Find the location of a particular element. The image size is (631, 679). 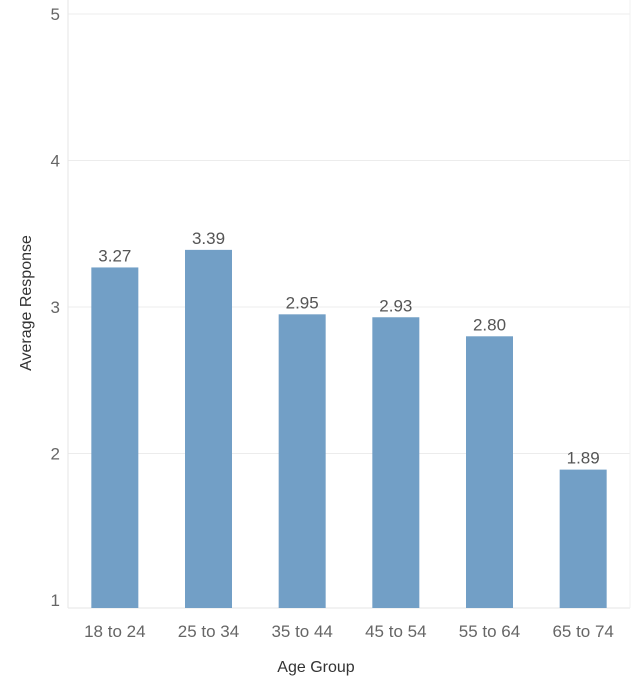

y-tick-label: 1 is located at coordinates (55, 600).